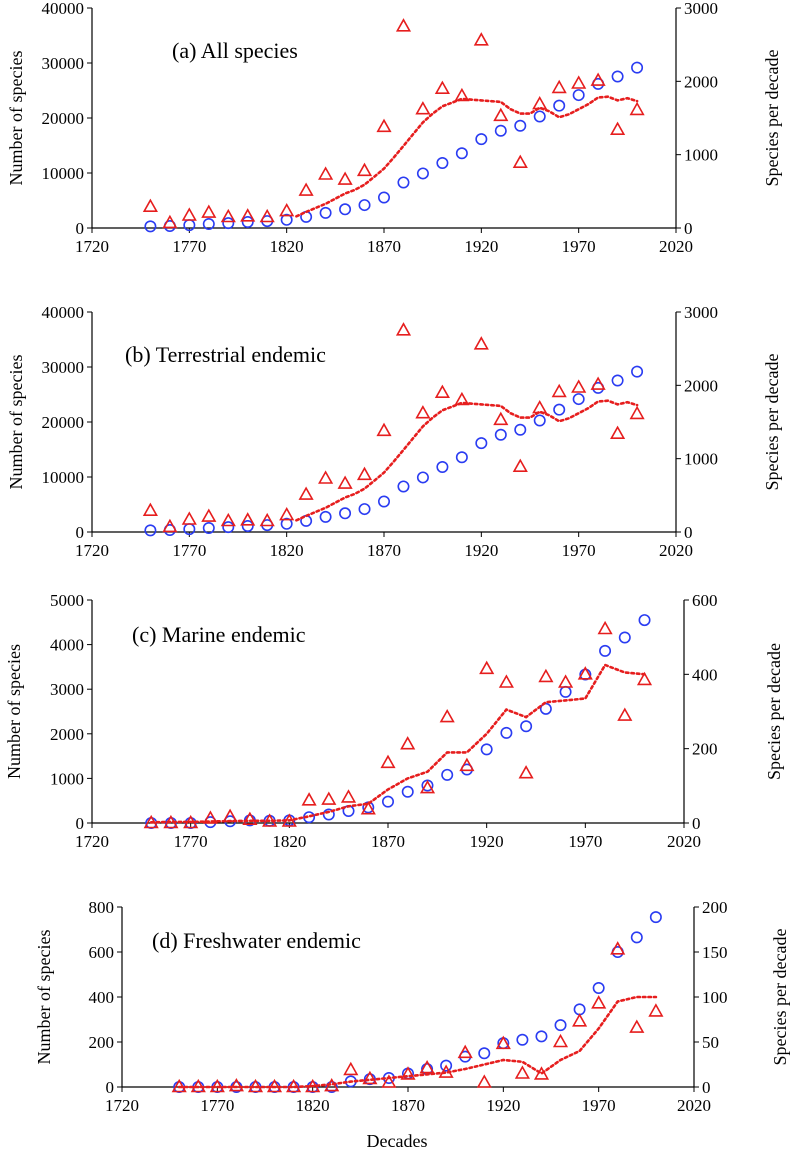 This screenshot has height=1153, width=792. What do you see at coordinates (67, 600) in the screenshot?
I see `y-tick-label-left: 5000` at bounding box center [67, 600].